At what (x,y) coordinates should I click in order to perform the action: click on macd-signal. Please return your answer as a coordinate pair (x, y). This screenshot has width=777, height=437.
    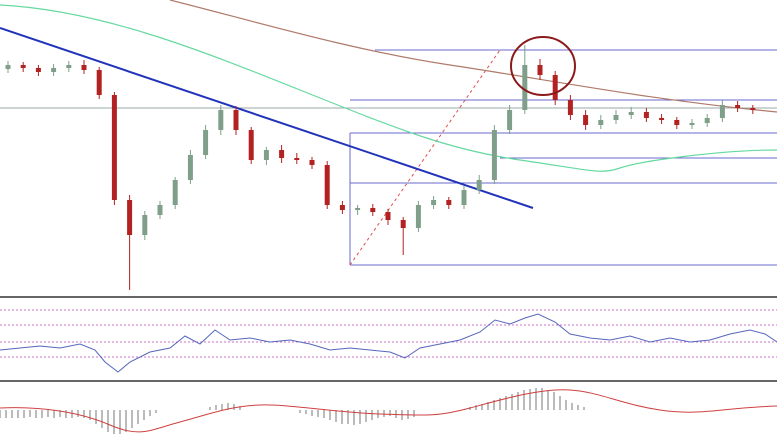
    Looking at the image, I should click on (388, 411).